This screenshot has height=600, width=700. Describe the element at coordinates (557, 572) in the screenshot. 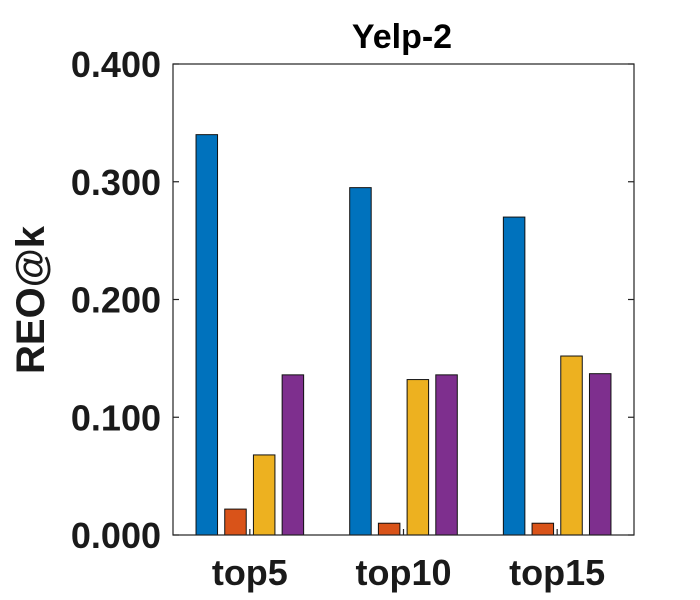

I see `x-tick-label: top15` at that location.